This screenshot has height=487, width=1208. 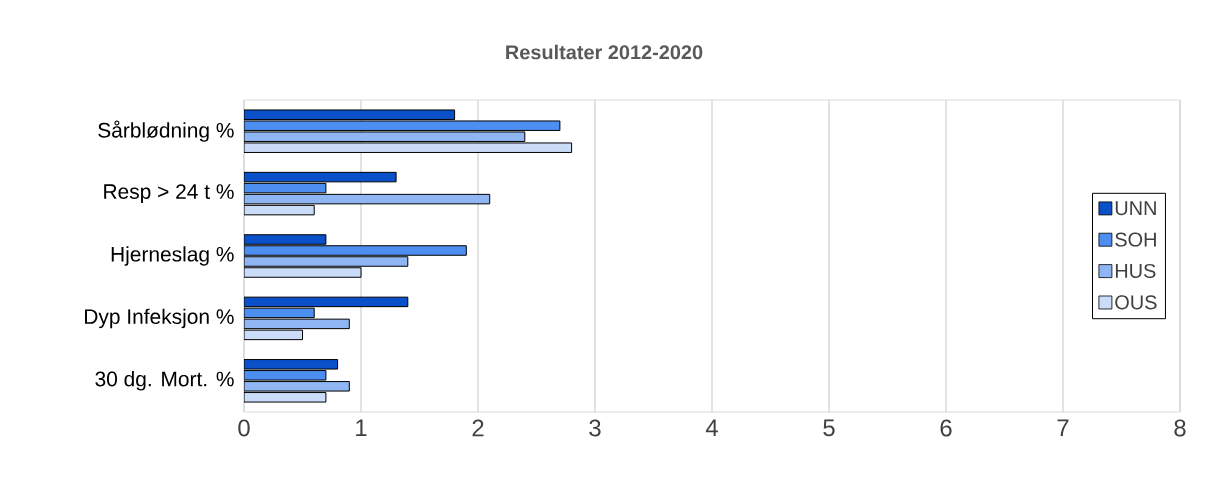 I want to click on x-tick-label: 5, so click(x=829, y=428).